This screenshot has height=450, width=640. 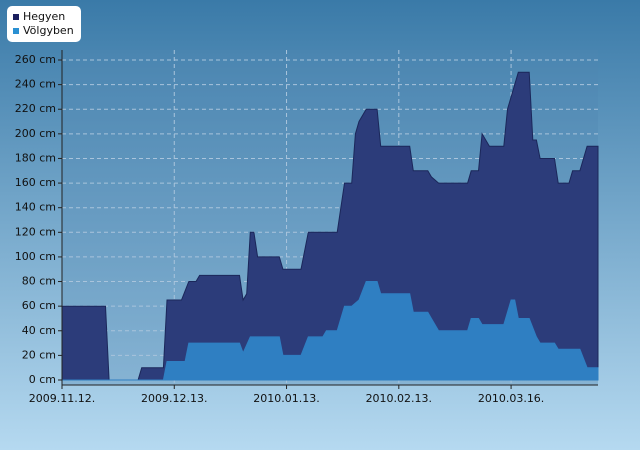 What do you see at coordinates (35, 108) in the screenshot?
I see `y-tick-label: 220 cm` at bounding box center [35, 108].